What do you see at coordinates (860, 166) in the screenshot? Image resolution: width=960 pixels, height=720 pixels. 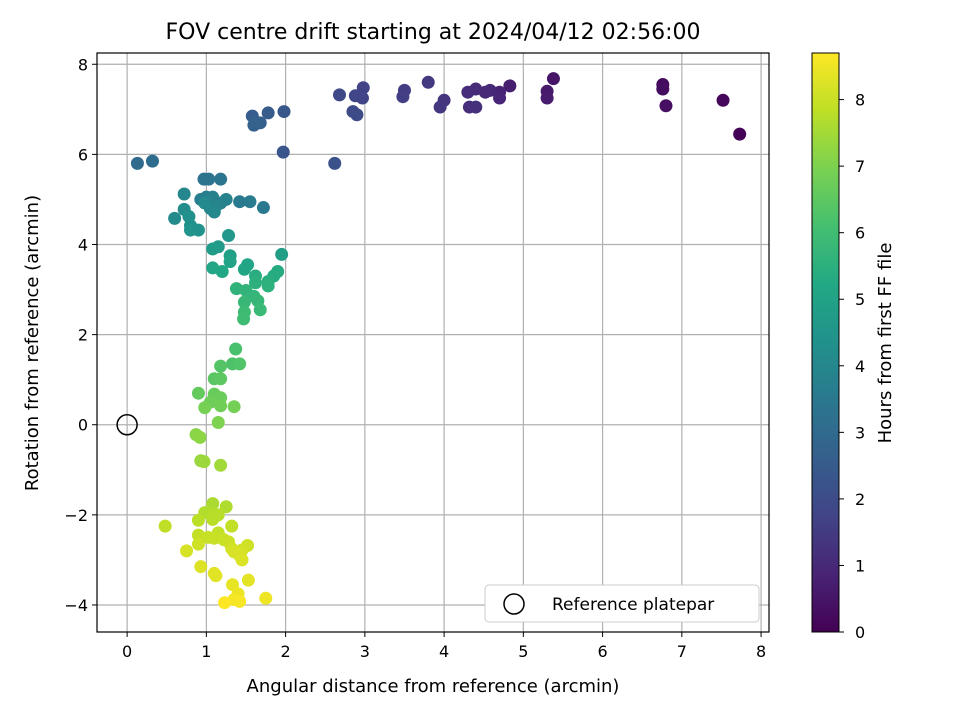 I see `colorbar-tick-label: 7` at bounding box center [860, 166].